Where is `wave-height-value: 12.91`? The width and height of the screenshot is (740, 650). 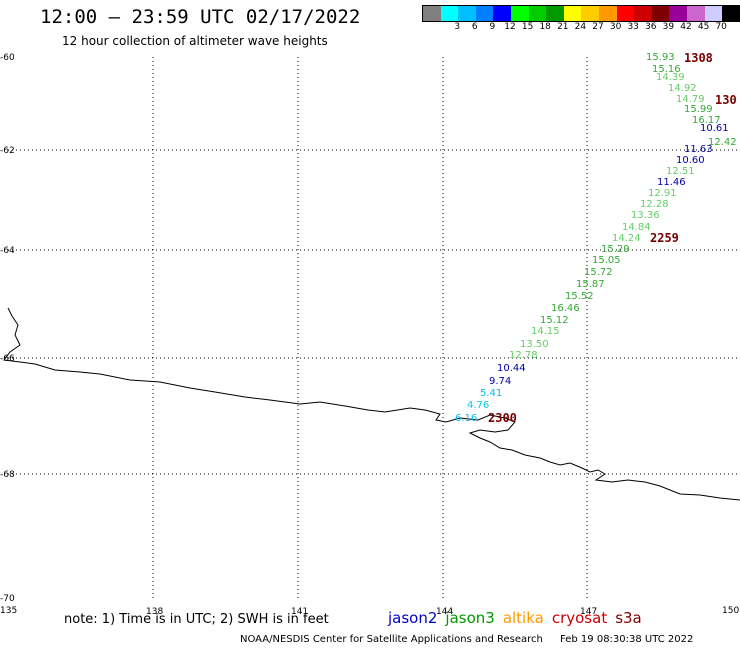 wave-height-value: 12.91 is located at coordinates (662, 193).